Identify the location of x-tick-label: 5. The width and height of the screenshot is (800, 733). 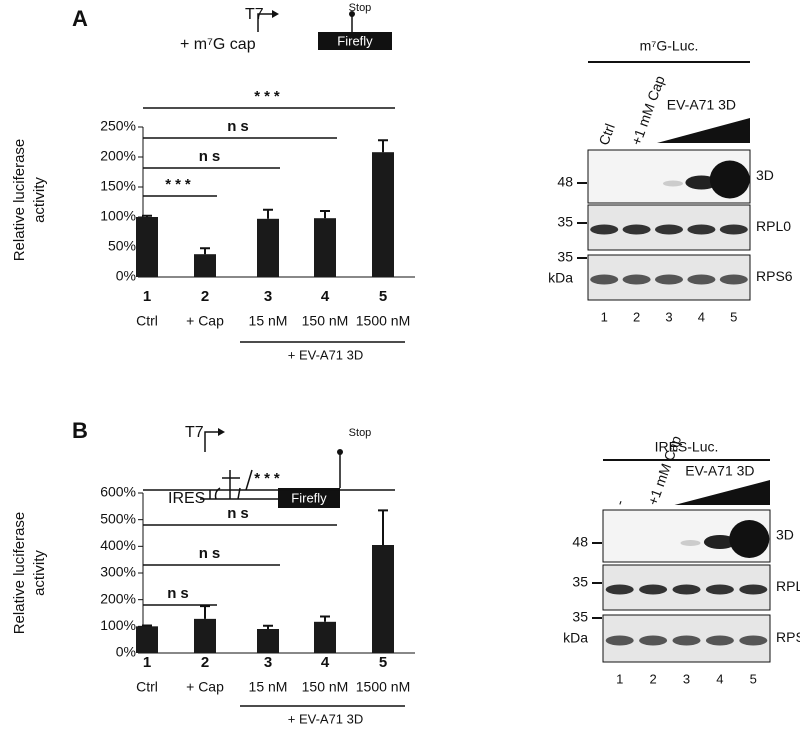
(383, 662).